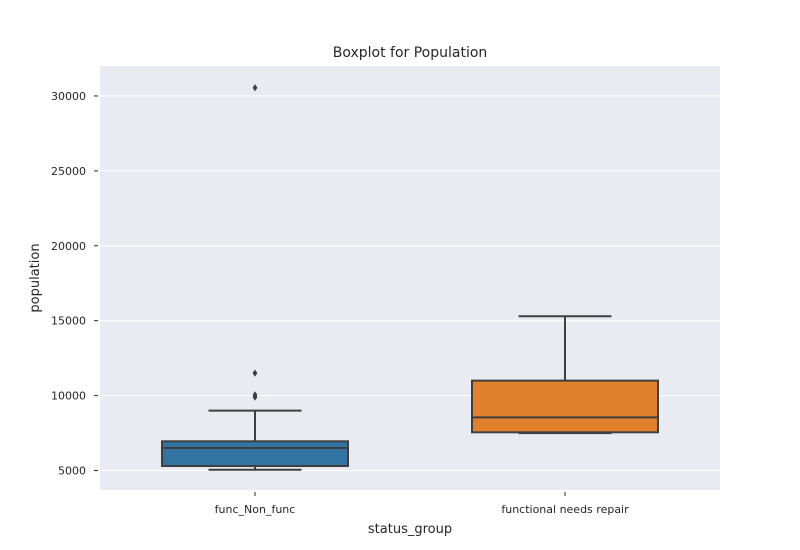 This screenshot has width=800, height=550. I want to click on y-tick-label: 5000, so click(72, 471).